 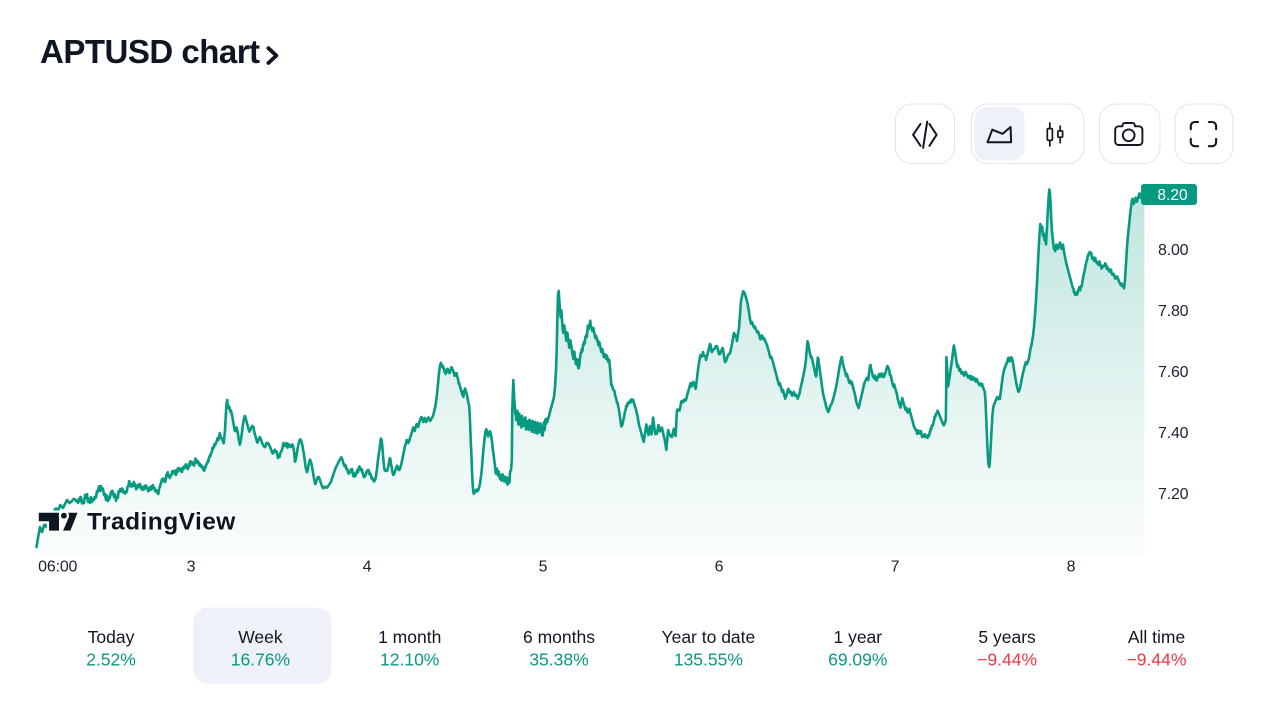 I want to click on svg-text: 16.76%, so click(x=260, y=660).